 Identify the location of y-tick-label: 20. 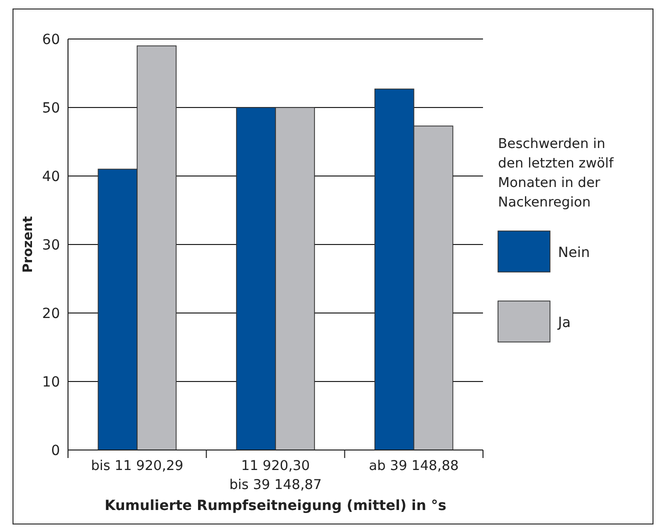
(51, 314).